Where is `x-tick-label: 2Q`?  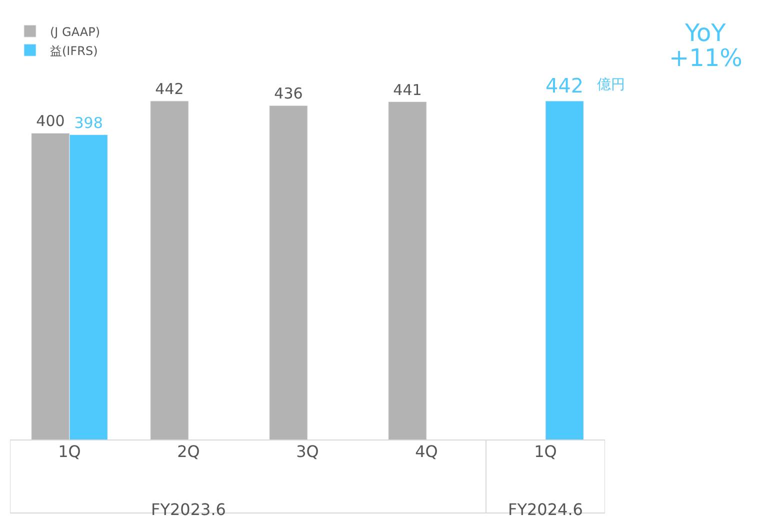
x-tick-label: 2Q is located at coordinates (188, 451).